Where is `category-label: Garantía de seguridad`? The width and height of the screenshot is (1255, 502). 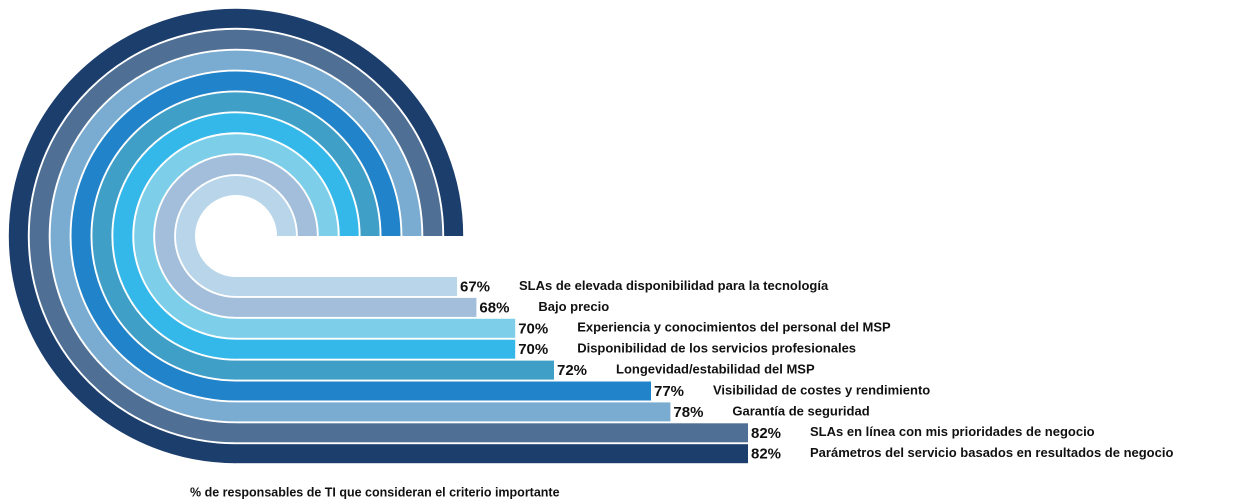 category-label: Garantía de seguridad is located at coordinates (800, 410).